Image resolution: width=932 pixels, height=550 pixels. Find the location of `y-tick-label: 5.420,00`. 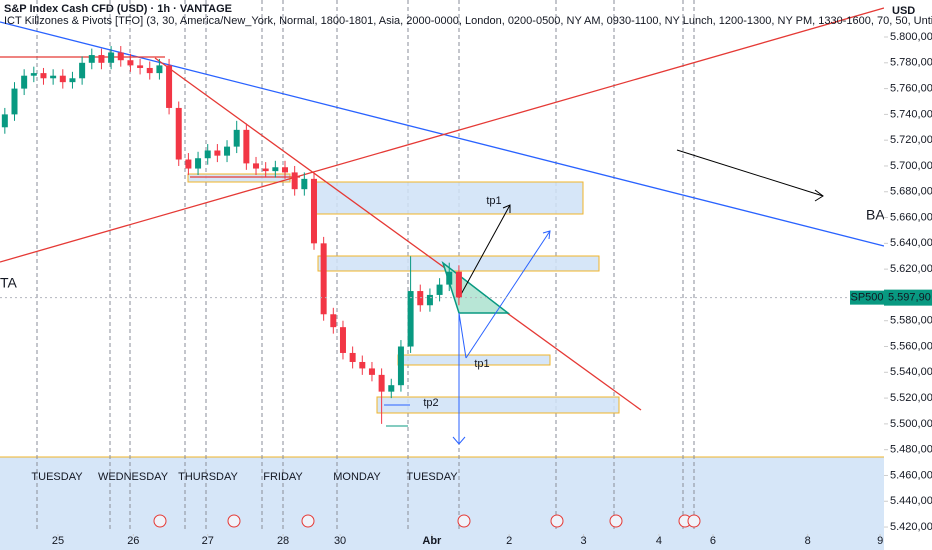

y-tick-label: 5.420,00 is located at coordinates (911, 527).